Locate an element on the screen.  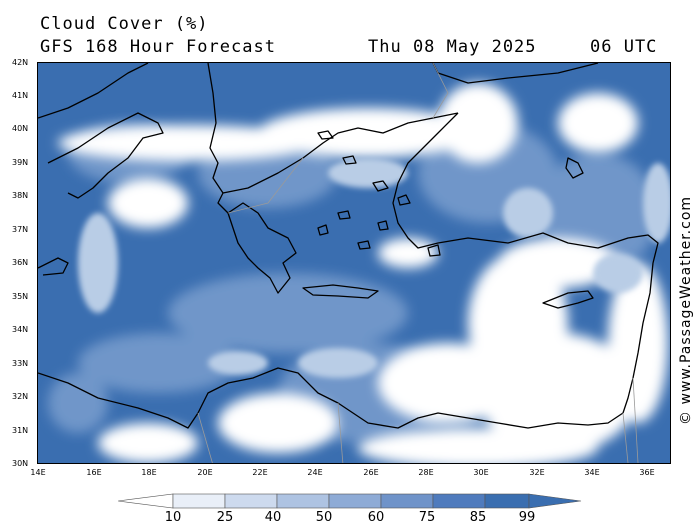
colorbar is located at coordinates (350, 501).